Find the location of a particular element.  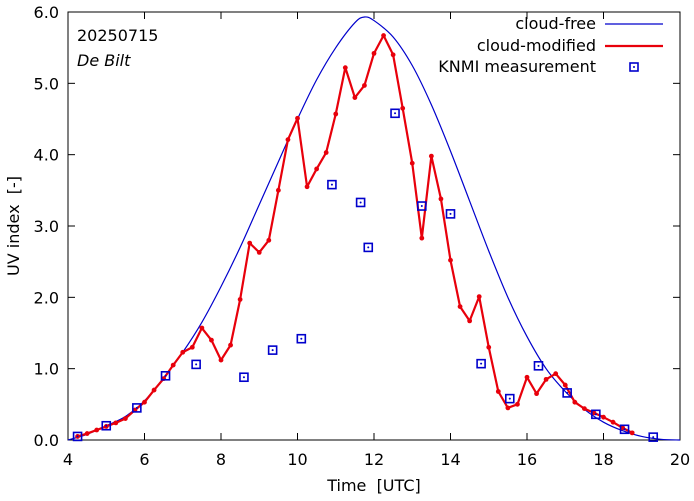

x-tick-label: 18 is located at coordinates (603, 459).